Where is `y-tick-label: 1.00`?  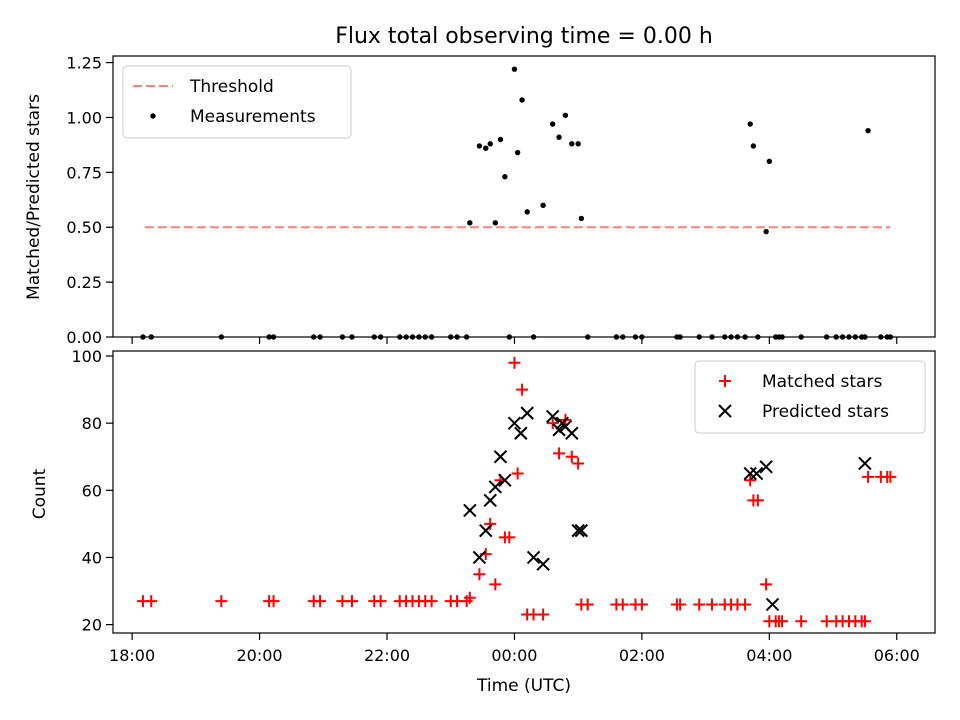 y-tick-label: 1.00 is located at coordinates (84, 117).